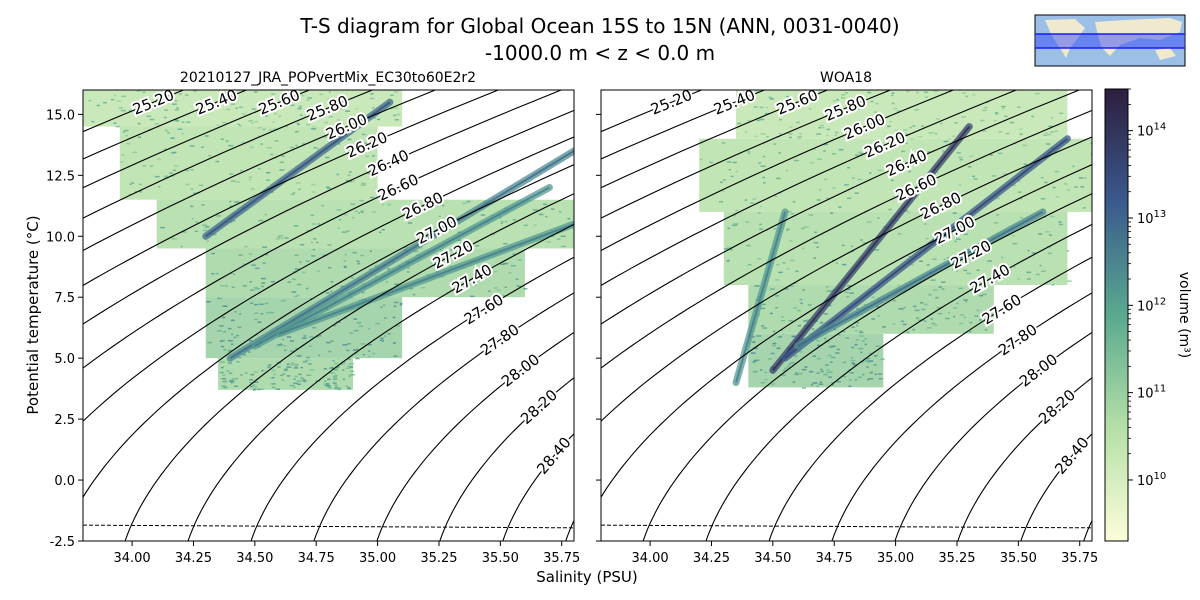 The image size is (1200, 600). I want to click on y-tick-label: 0.0, so click(64, 481).